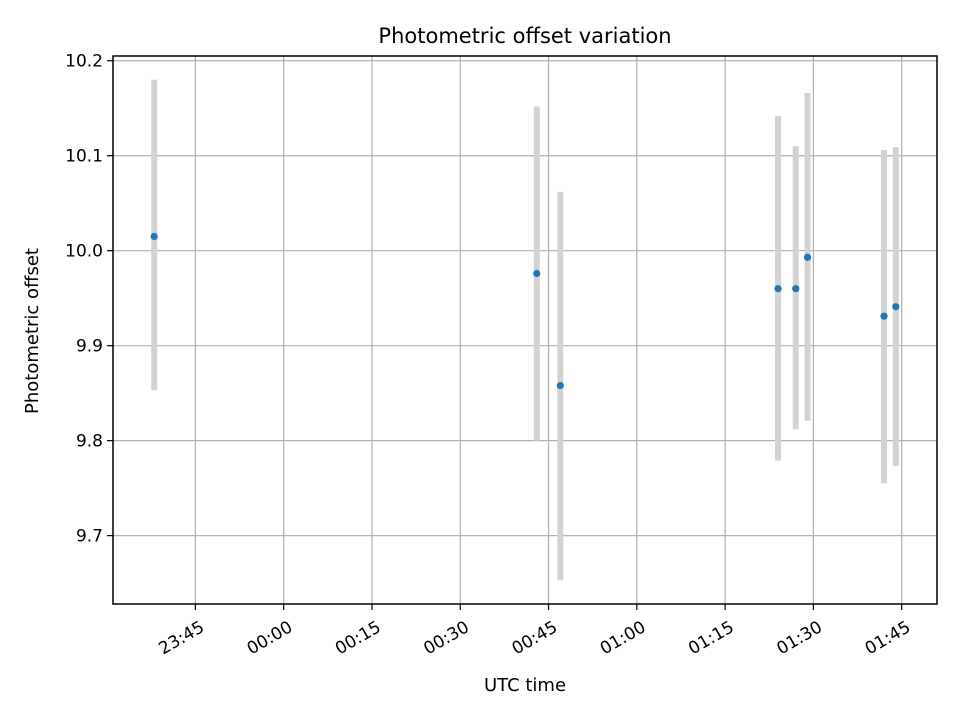 Image resolution: width=960 pixels, height=720 pixels. What do you see at coordinates (84, 62) in the screenshot?
I see `y-tick-label: 10.2` at bounding box center [84, 62].